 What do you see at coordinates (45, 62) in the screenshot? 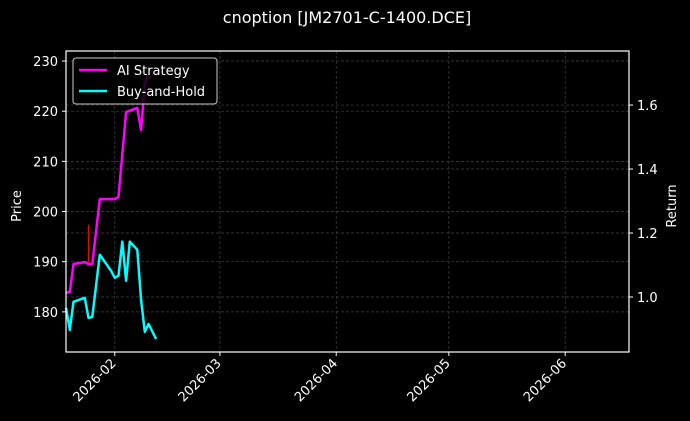
I see `y-tick-label: 230` at bounding box center [45, 62].